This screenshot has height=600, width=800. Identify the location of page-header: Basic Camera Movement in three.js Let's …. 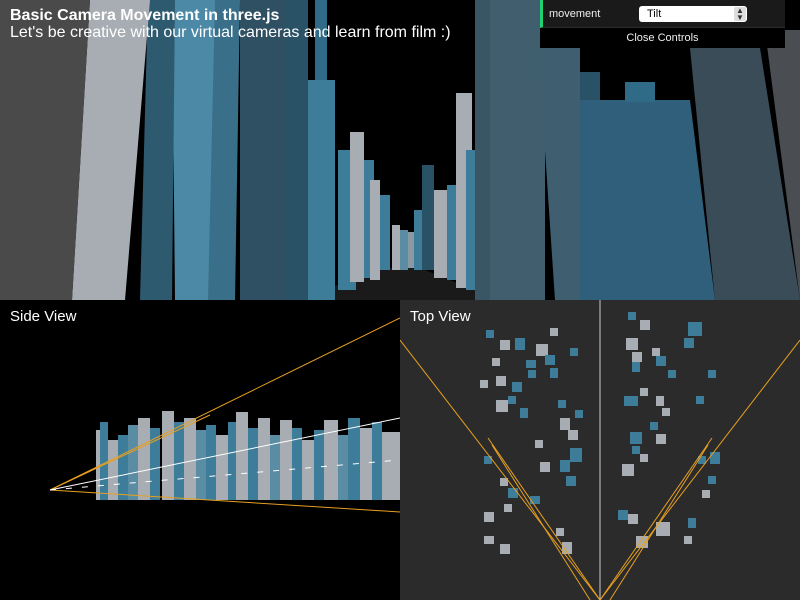
(230, 25).